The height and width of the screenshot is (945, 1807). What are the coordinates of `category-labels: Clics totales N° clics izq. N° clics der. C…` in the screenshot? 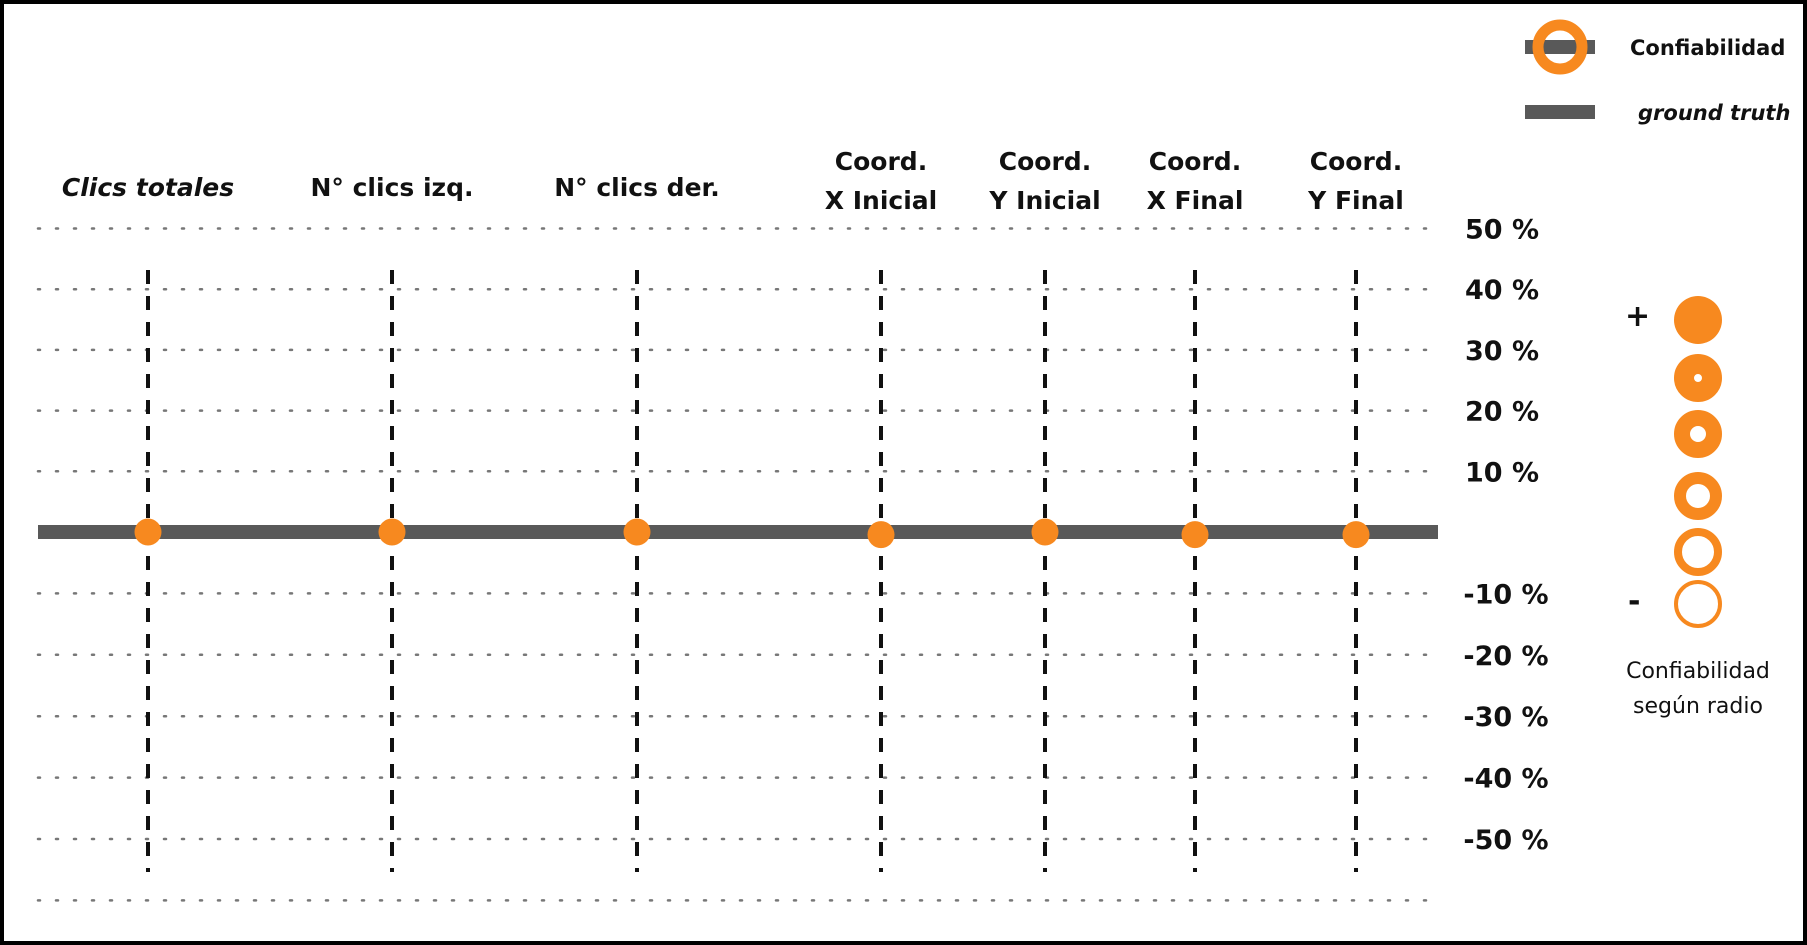 It's located at (733, 181).